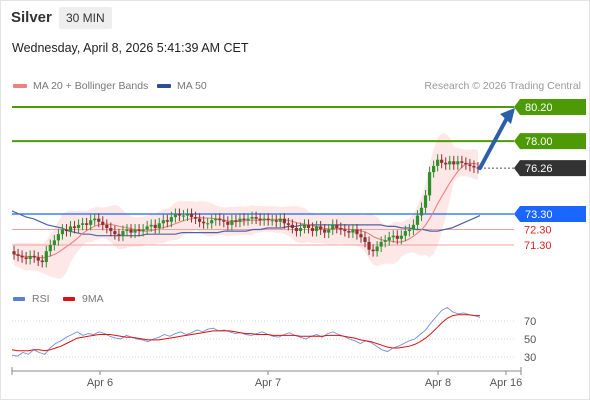  What do you see at coordinates (182, 86) in the screenshot?
I see `legend-item-ma50: MA 50` at bounding box center [182, 86].